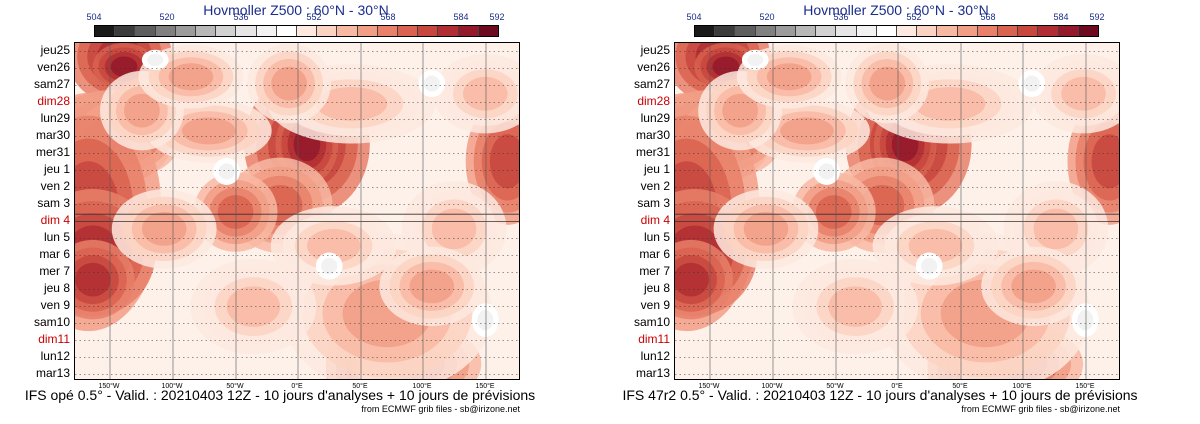 The image size is (1200, 424). What do you see at coordinates (652, 135) in the screenshot?
I see `time-tick-label: mar30` at bounding box center [652, 135].